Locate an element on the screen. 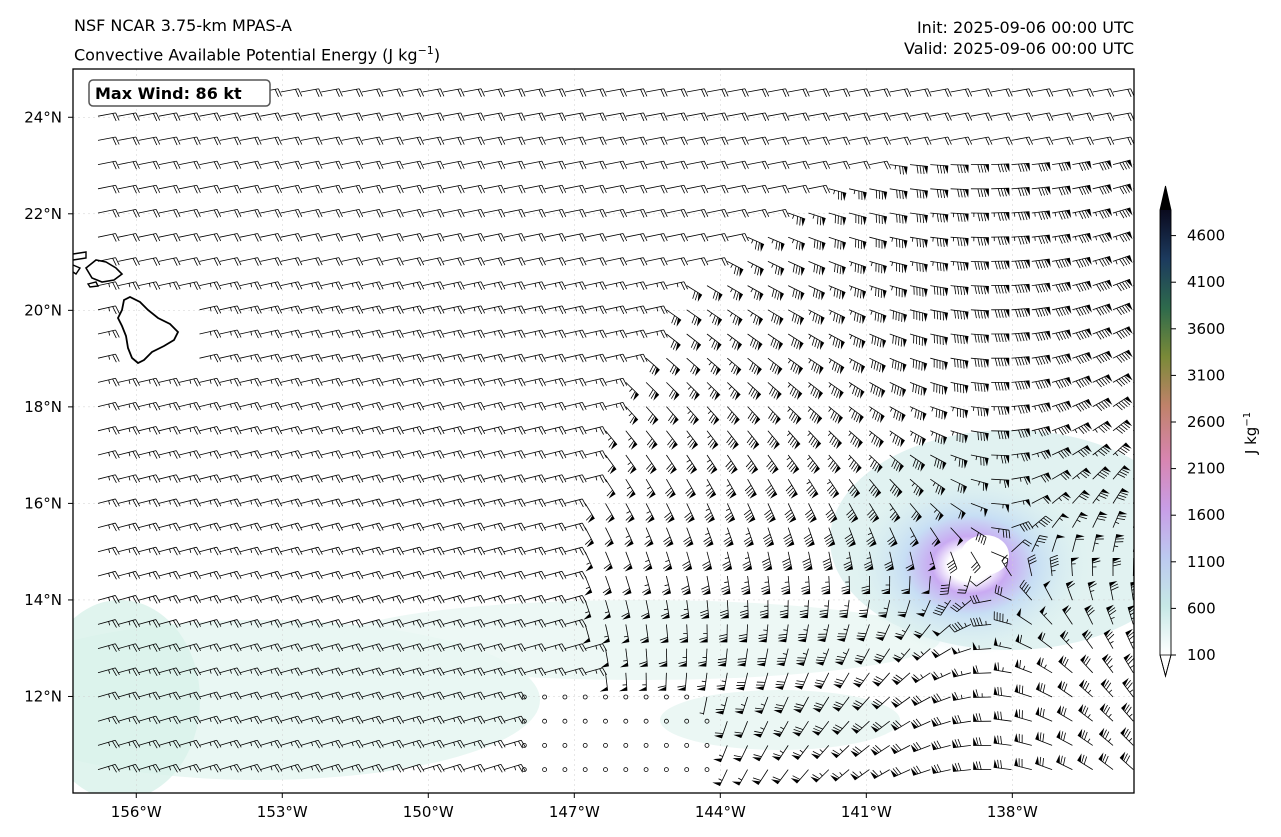 The width and height of the screenshot is (1281, 837). big-island-coast is located at coordinates (148, 330).